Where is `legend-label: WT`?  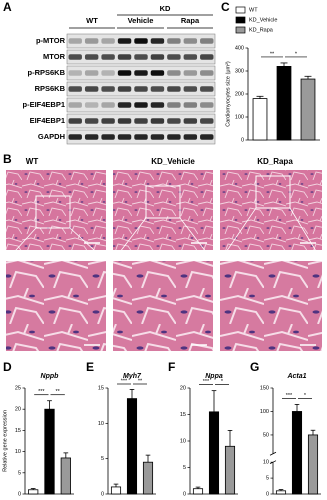
legend-label: WT is located at coordinates (253, 10).